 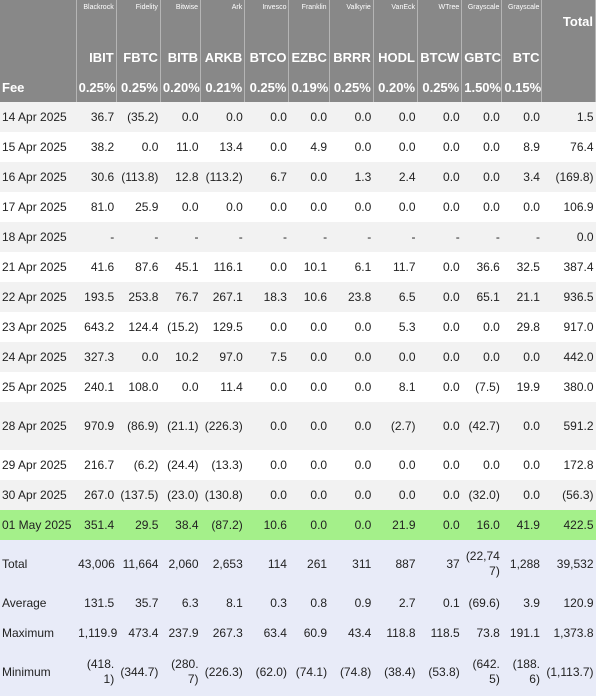 I want to click on flow-cell: 87.6, so click(x=138, y=267).